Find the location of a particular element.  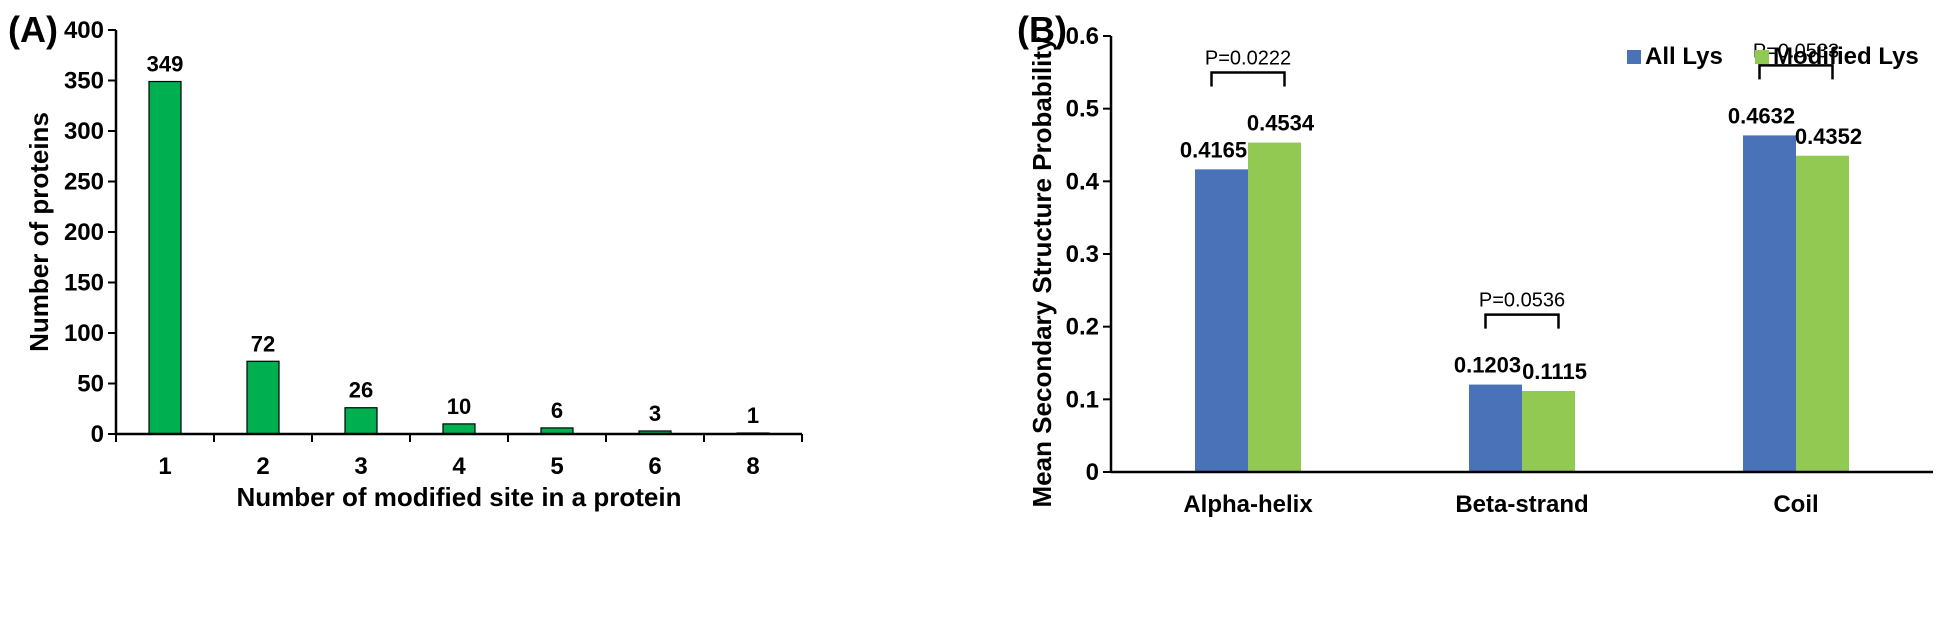

x-tick-label: 1 is located at coordinates (164, 466).